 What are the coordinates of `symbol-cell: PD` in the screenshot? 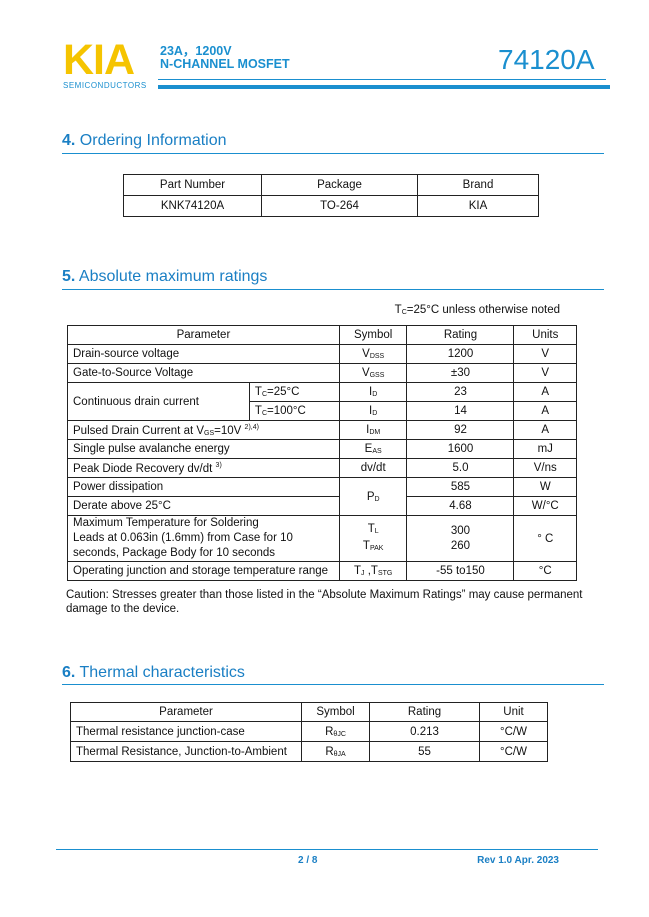 It's located at (373, 496).